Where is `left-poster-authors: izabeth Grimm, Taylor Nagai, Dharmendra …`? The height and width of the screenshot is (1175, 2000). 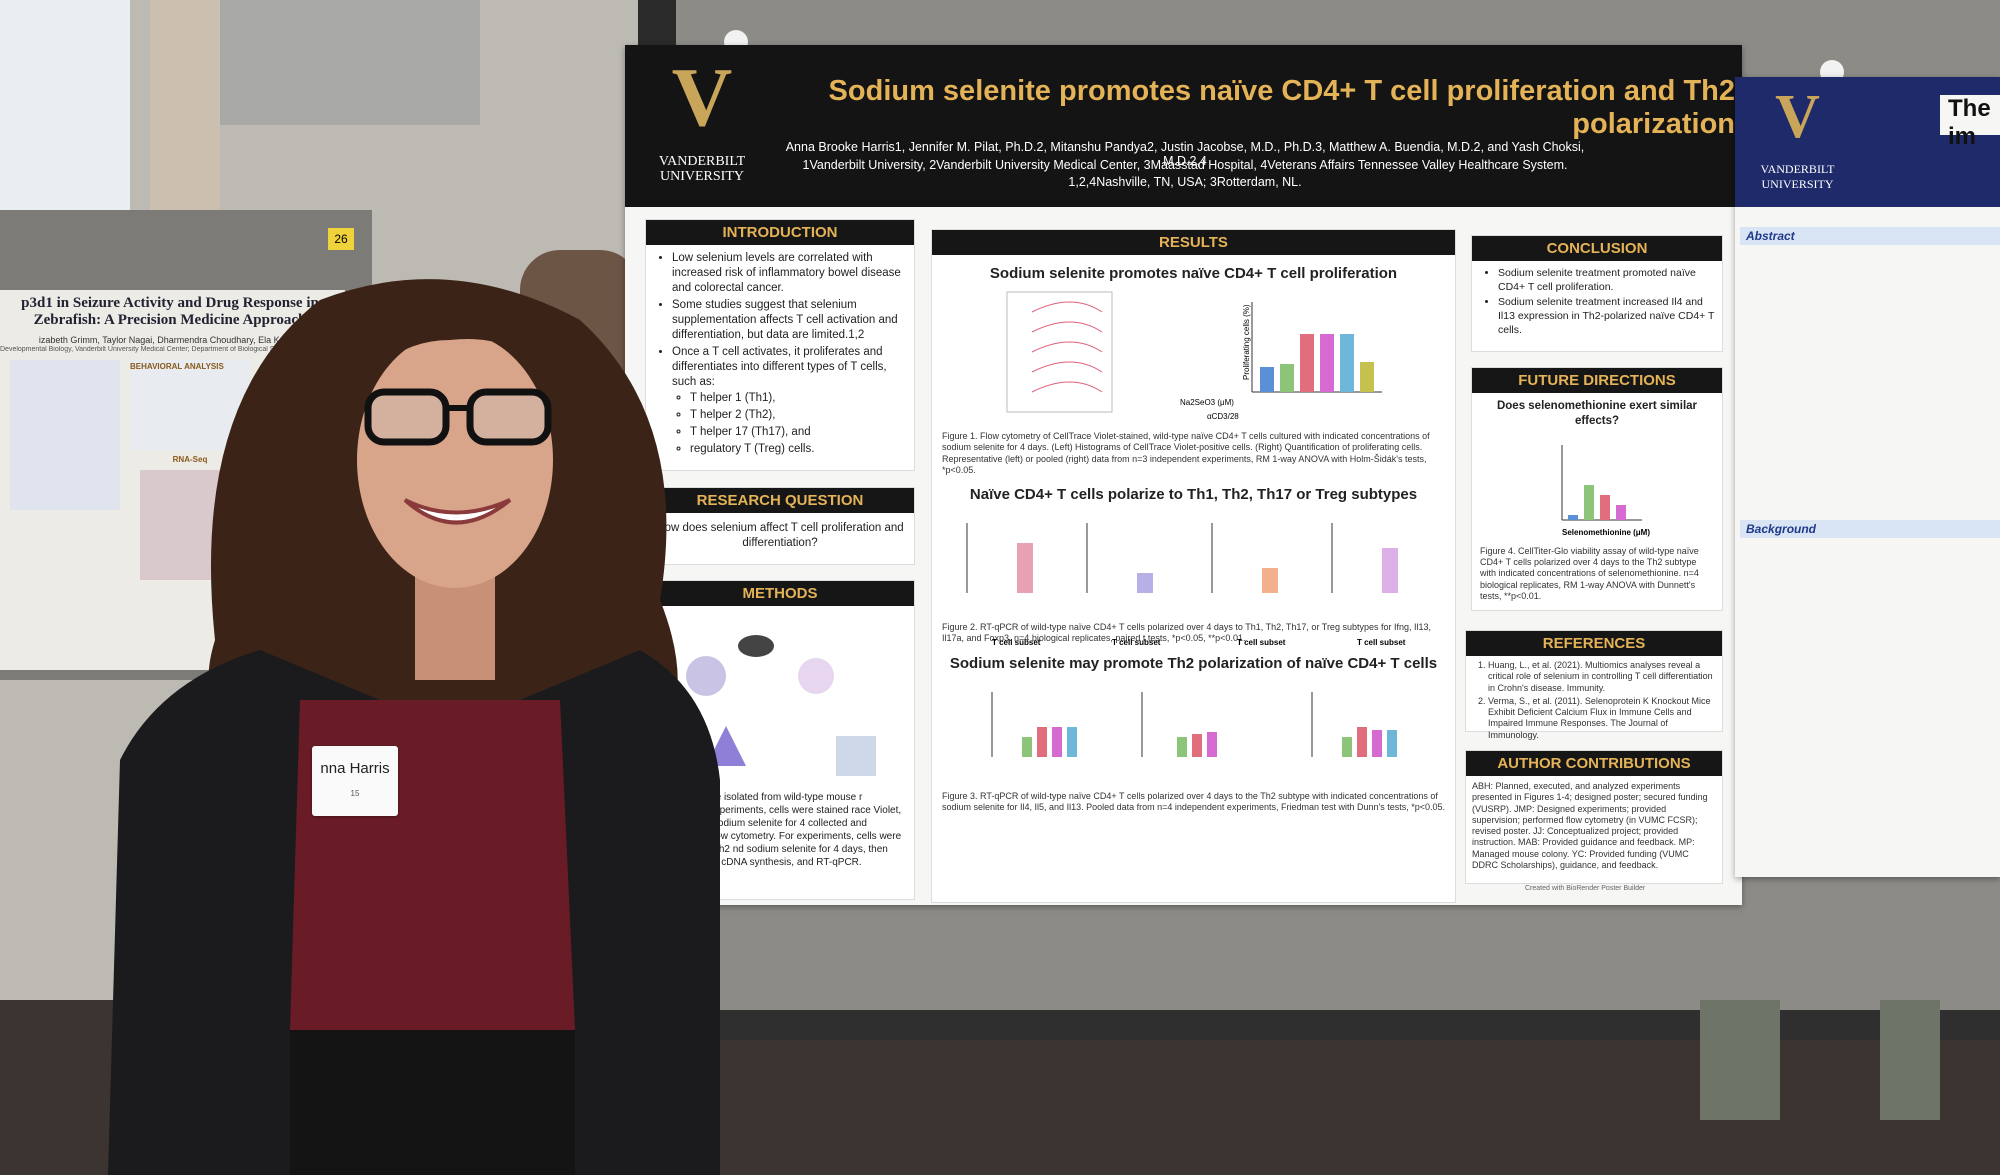 left-poster-authors: izabeth Grimm, Taylor Nagai, Dharmendra … is located at coordinates (170, 340).